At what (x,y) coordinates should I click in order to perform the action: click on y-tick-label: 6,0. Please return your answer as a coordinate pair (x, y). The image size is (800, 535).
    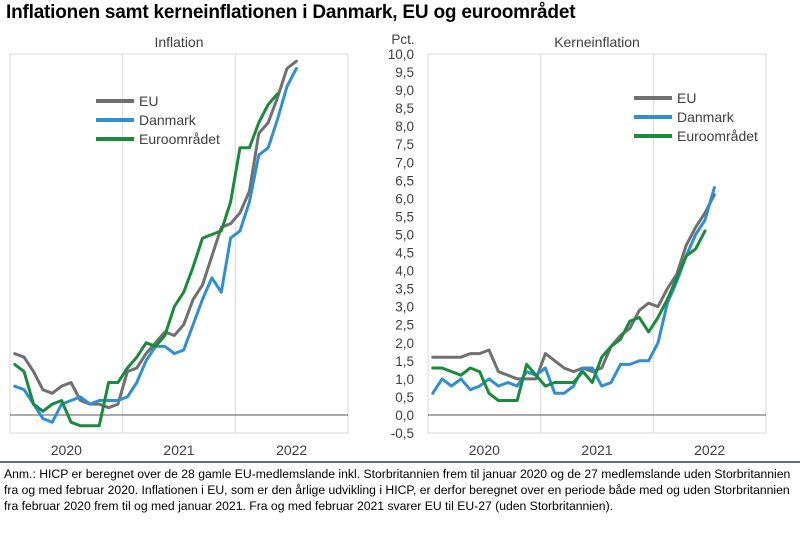
    Looking at the image, I should click on (404, 198).